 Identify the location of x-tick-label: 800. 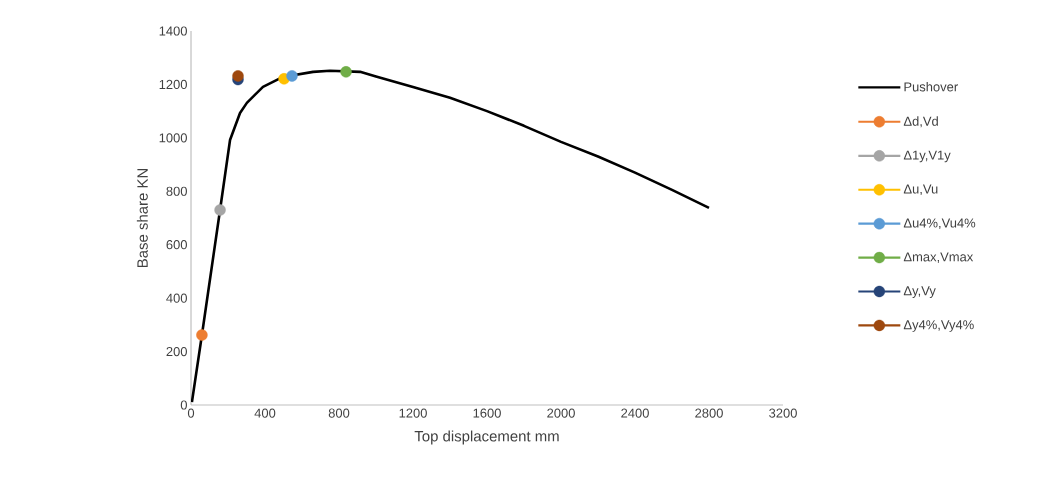
(339, 413).